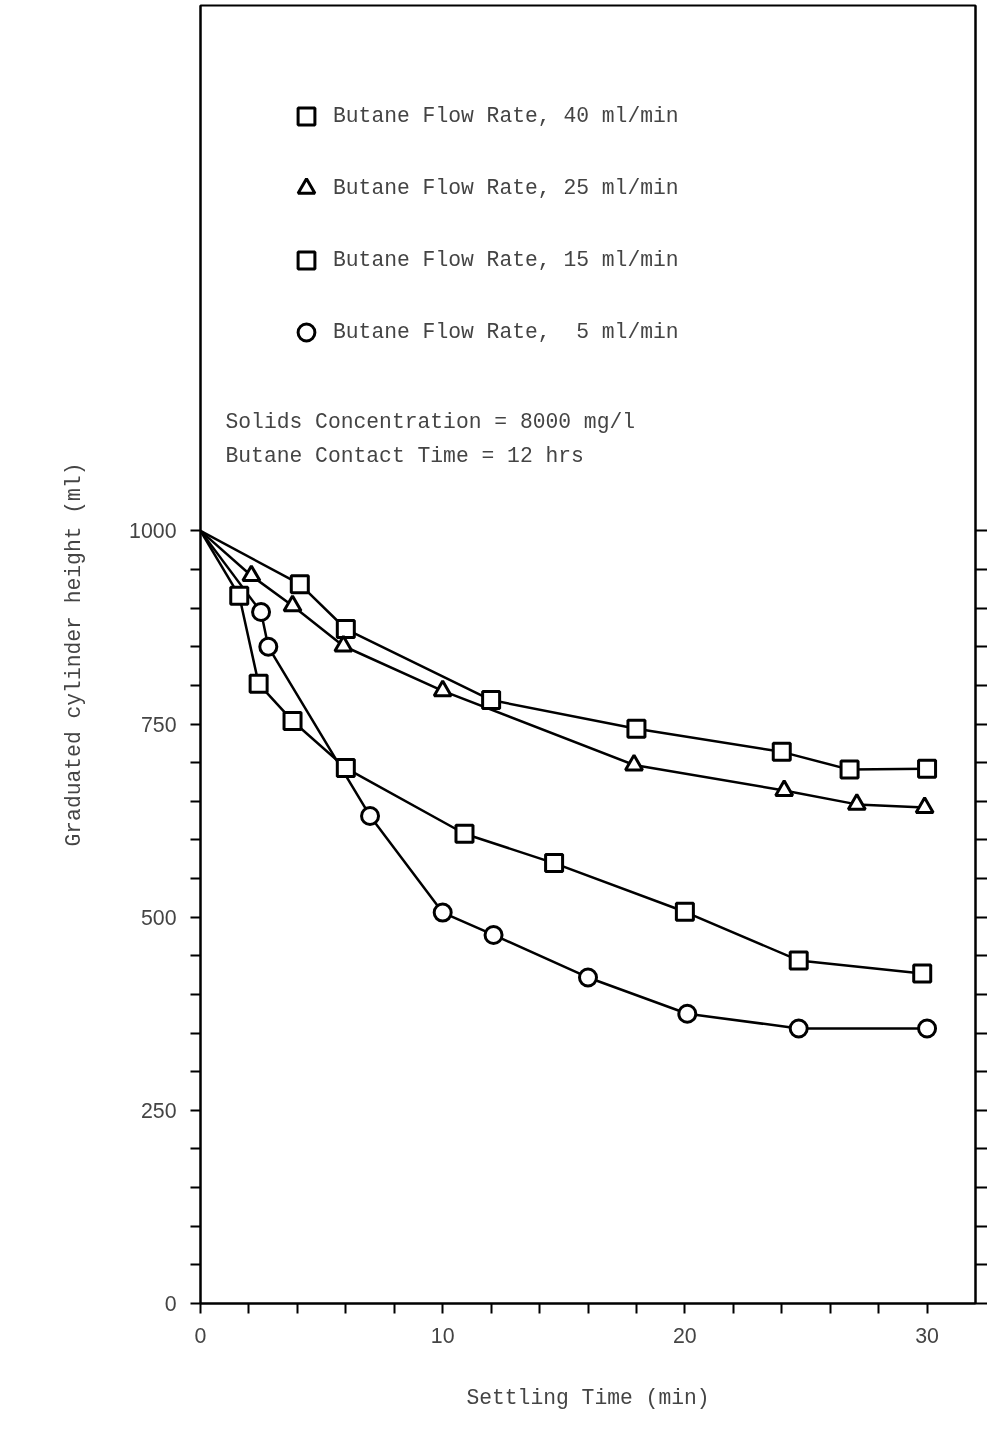  I want to click on y-tick-label: 500, so click(158, 917).